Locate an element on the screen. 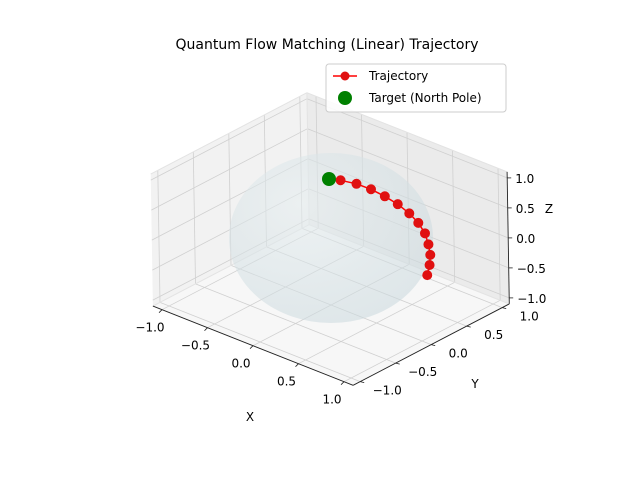  z-tick-label: −1.0 is located at coordinates (531, 299).